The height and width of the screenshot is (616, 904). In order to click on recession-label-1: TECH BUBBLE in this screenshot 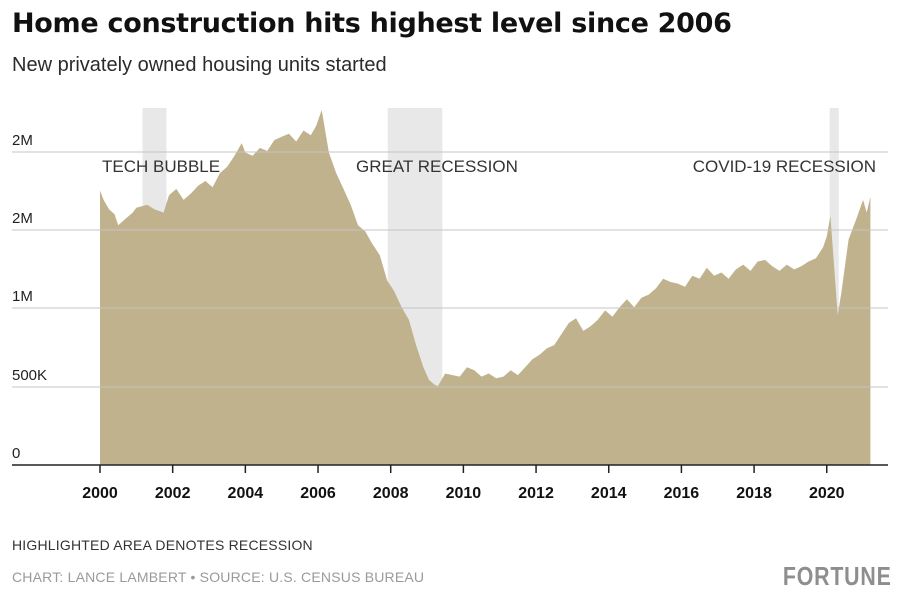, I will do `click(161, 166)`.